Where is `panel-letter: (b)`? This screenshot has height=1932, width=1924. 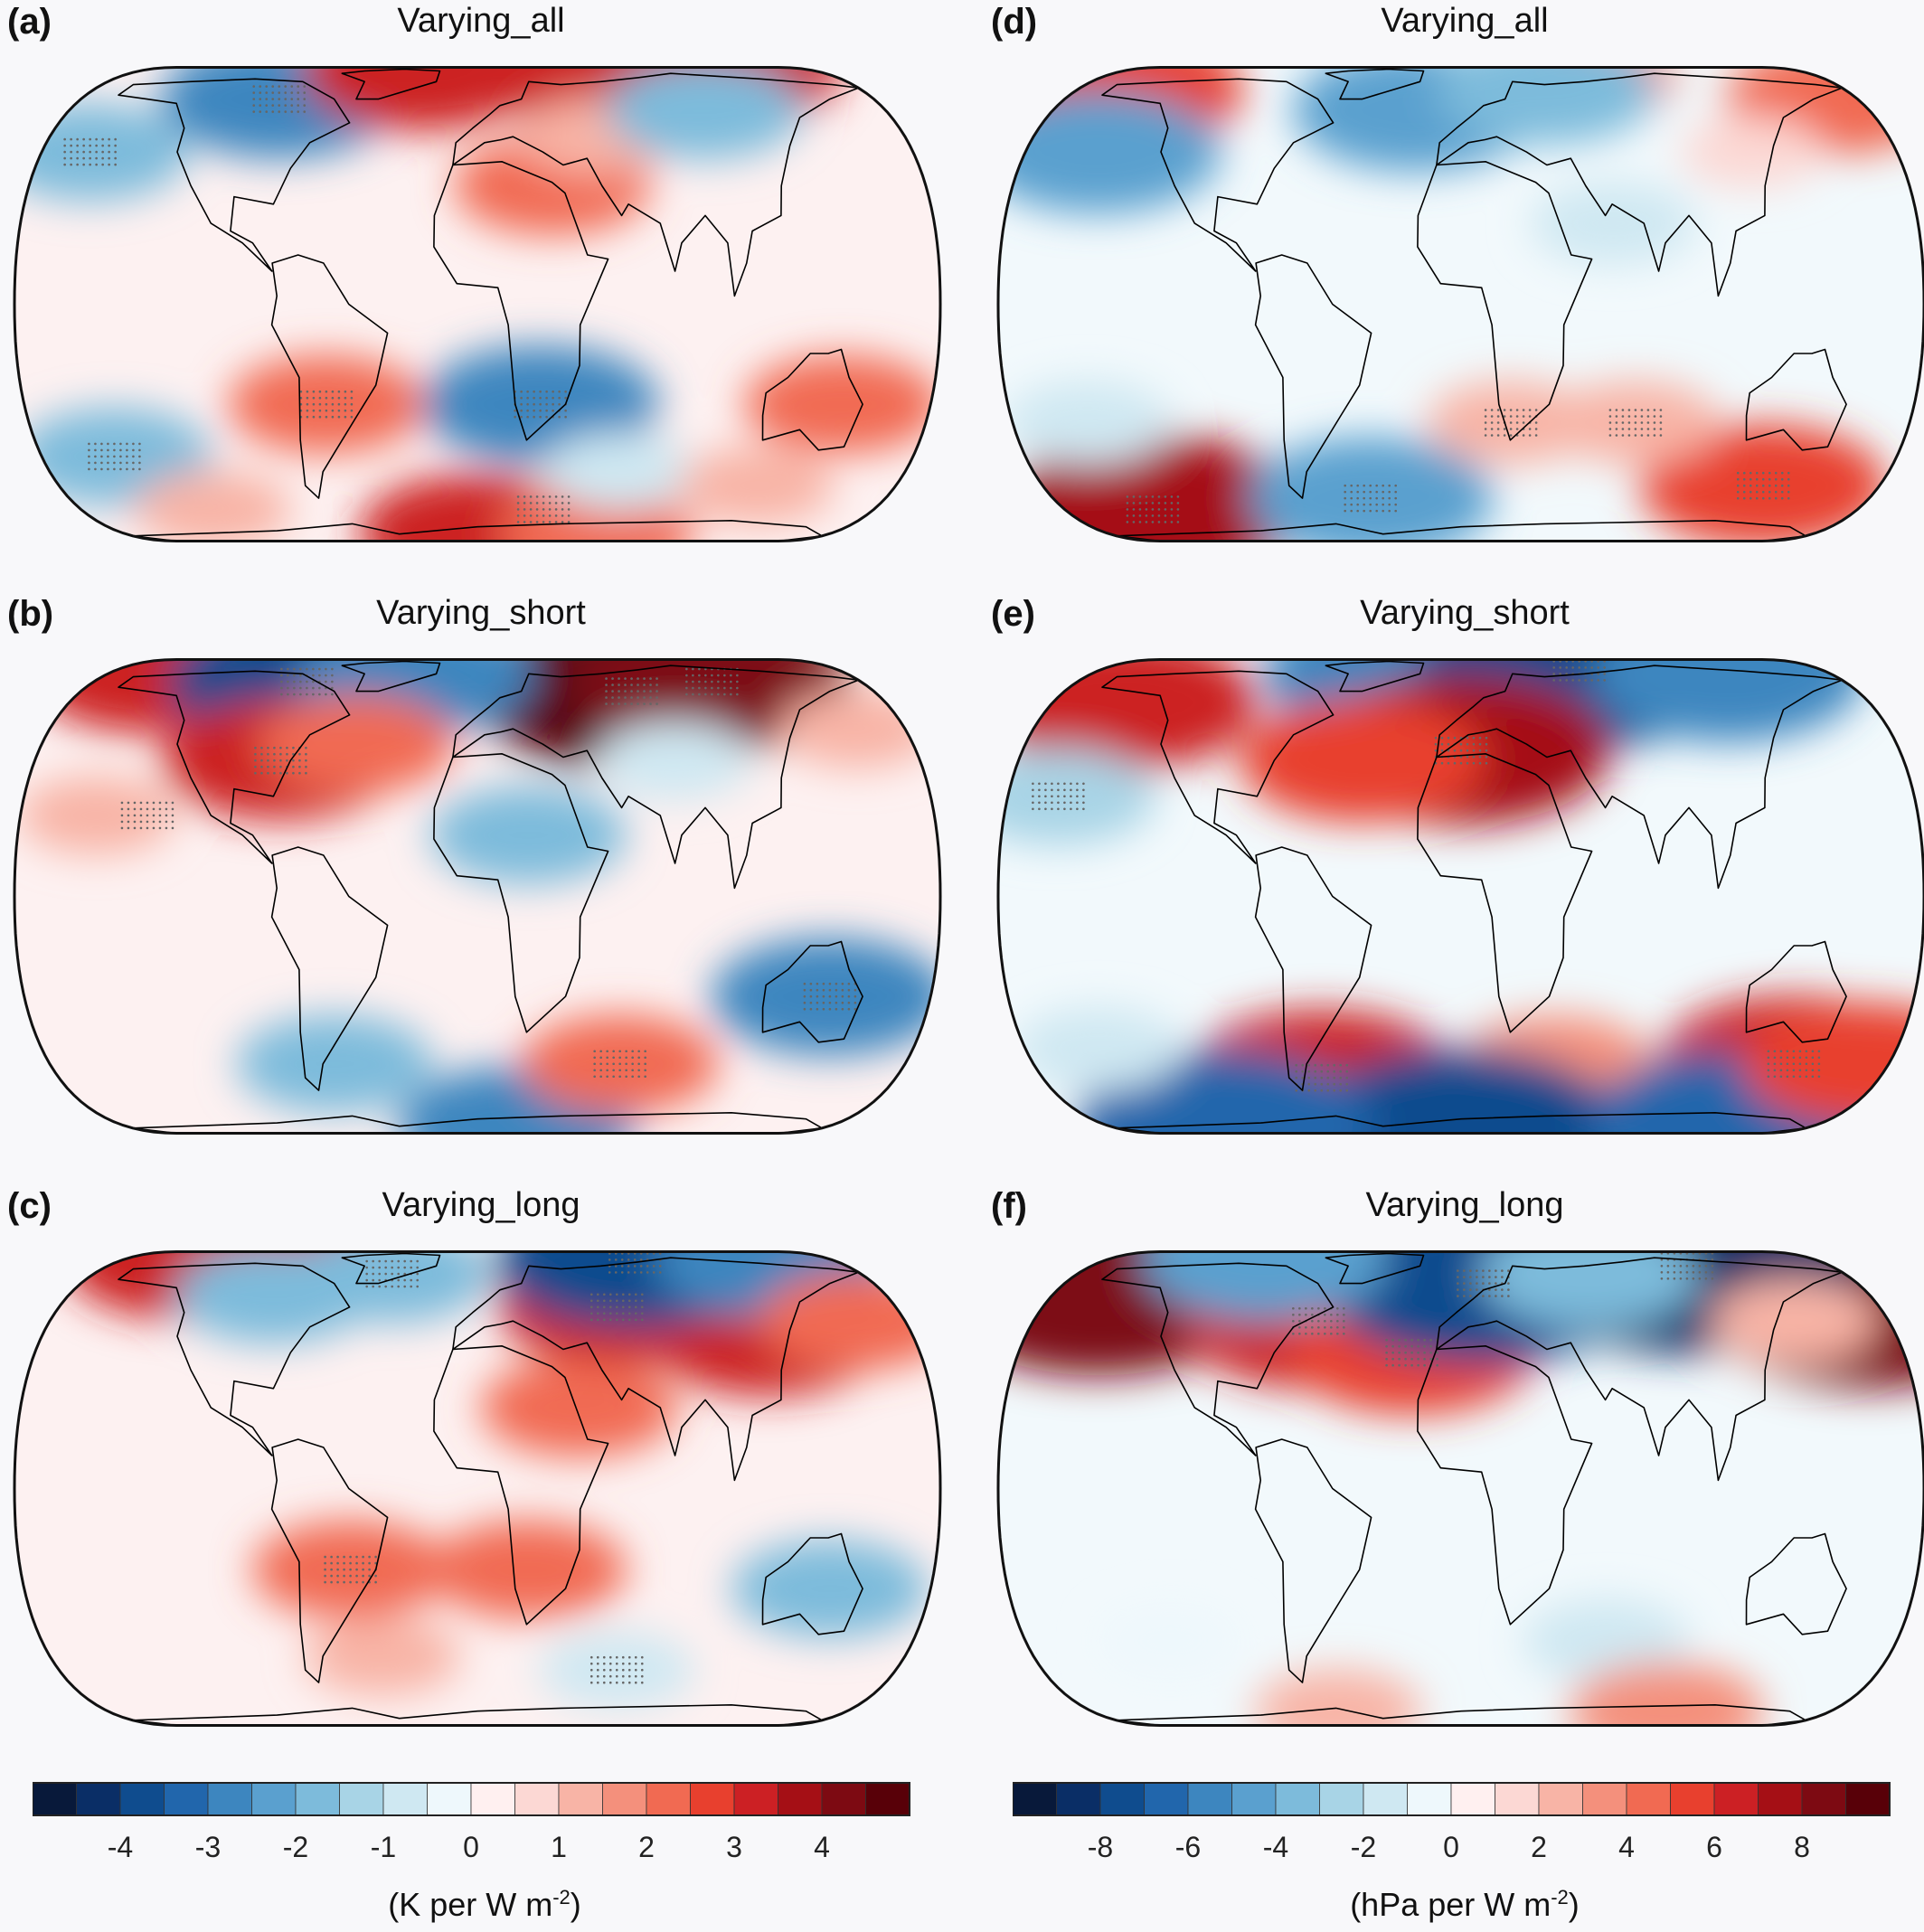
panel-letter: (b) is located at coordinates (30, 614).